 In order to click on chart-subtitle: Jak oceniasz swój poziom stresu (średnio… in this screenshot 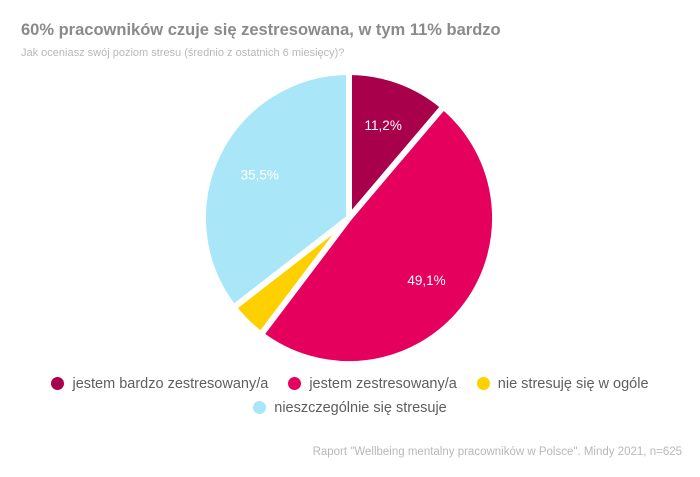, I will do `click(183, 53)`.